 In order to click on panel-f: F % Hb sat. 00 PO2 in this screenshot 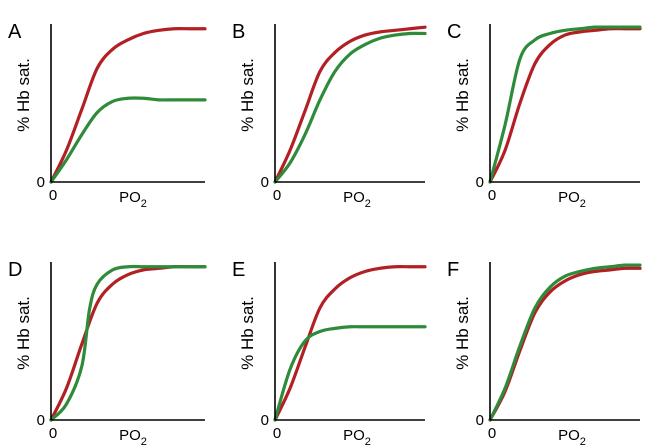, I will do `click(543, 353)`.